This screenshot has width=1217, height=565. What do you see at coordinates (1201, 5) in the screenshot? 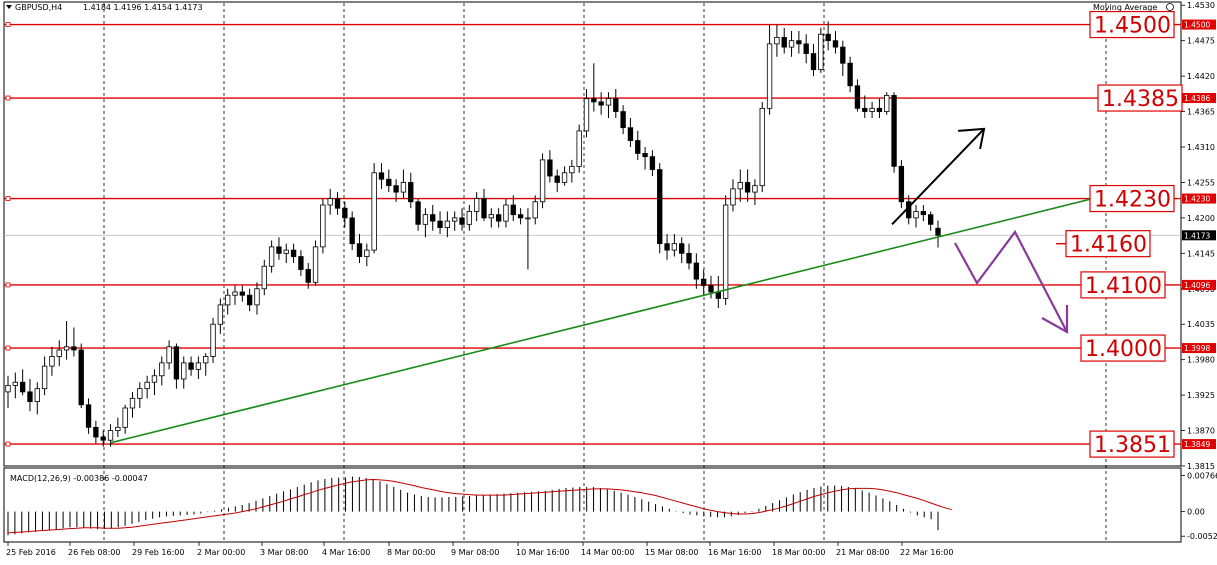
I see `price-tick-label: 1.4530` at bounding box center [1201, 5].